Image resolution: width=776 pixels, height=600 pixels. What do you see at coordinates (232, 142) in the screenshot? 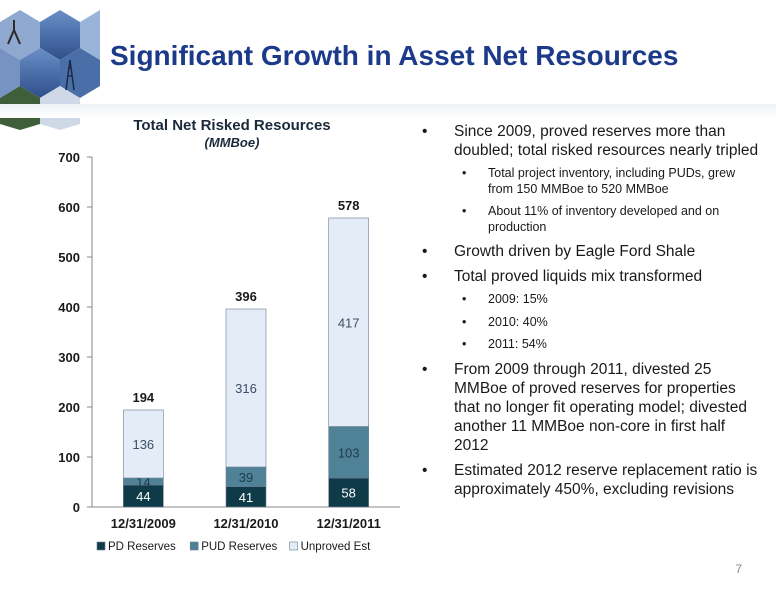
I see `chart-subtitle: (MMBoe)` at bounding box center [232, 142].